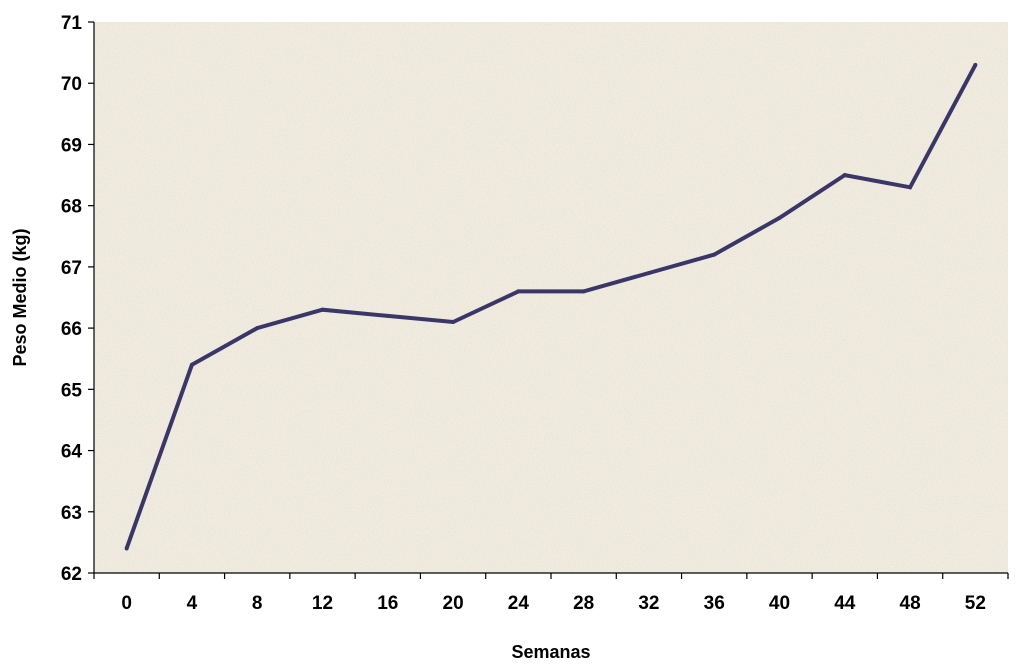 The image size is (1017, 667). Describe the element at coordinates (71, 84) in the screenshot. I see `y-tick-label: 70` at that location.